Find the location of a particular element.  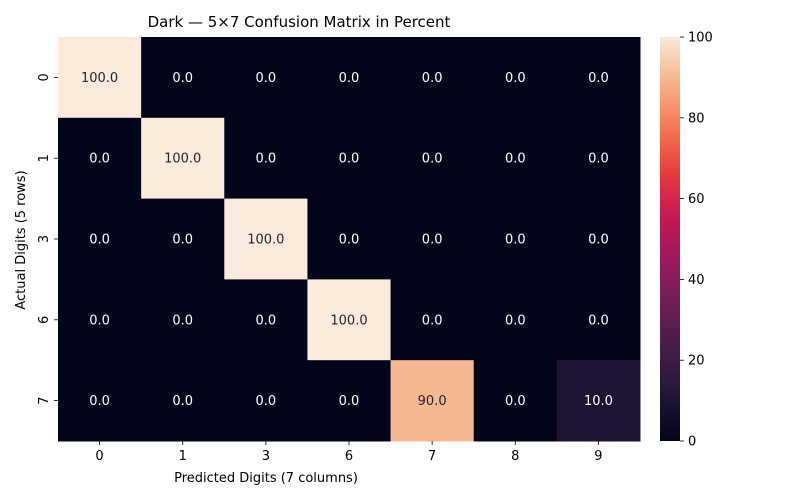

y-tick-label: 1 is located at coordinates (44, 158).